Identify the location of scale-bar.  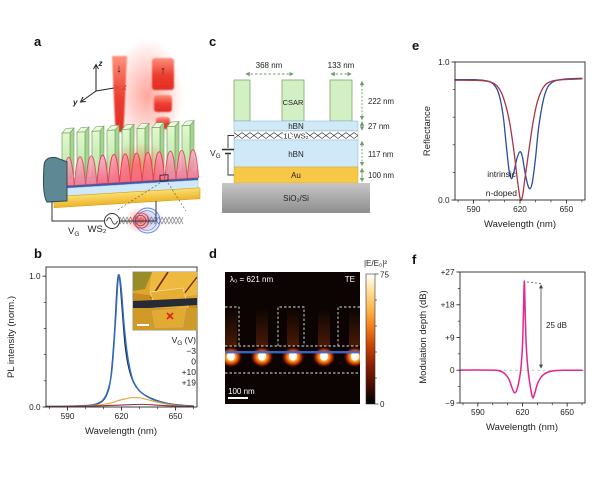
(238, 398).